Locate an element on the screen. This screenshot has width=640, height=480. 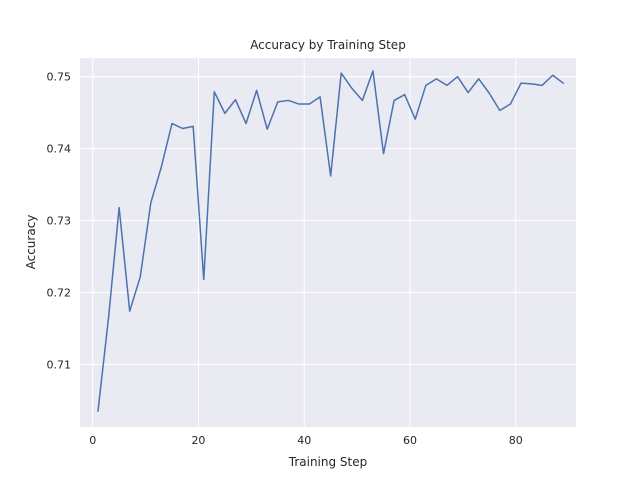
y-tick-label: 0.71 is located at coordinates (59, 364).